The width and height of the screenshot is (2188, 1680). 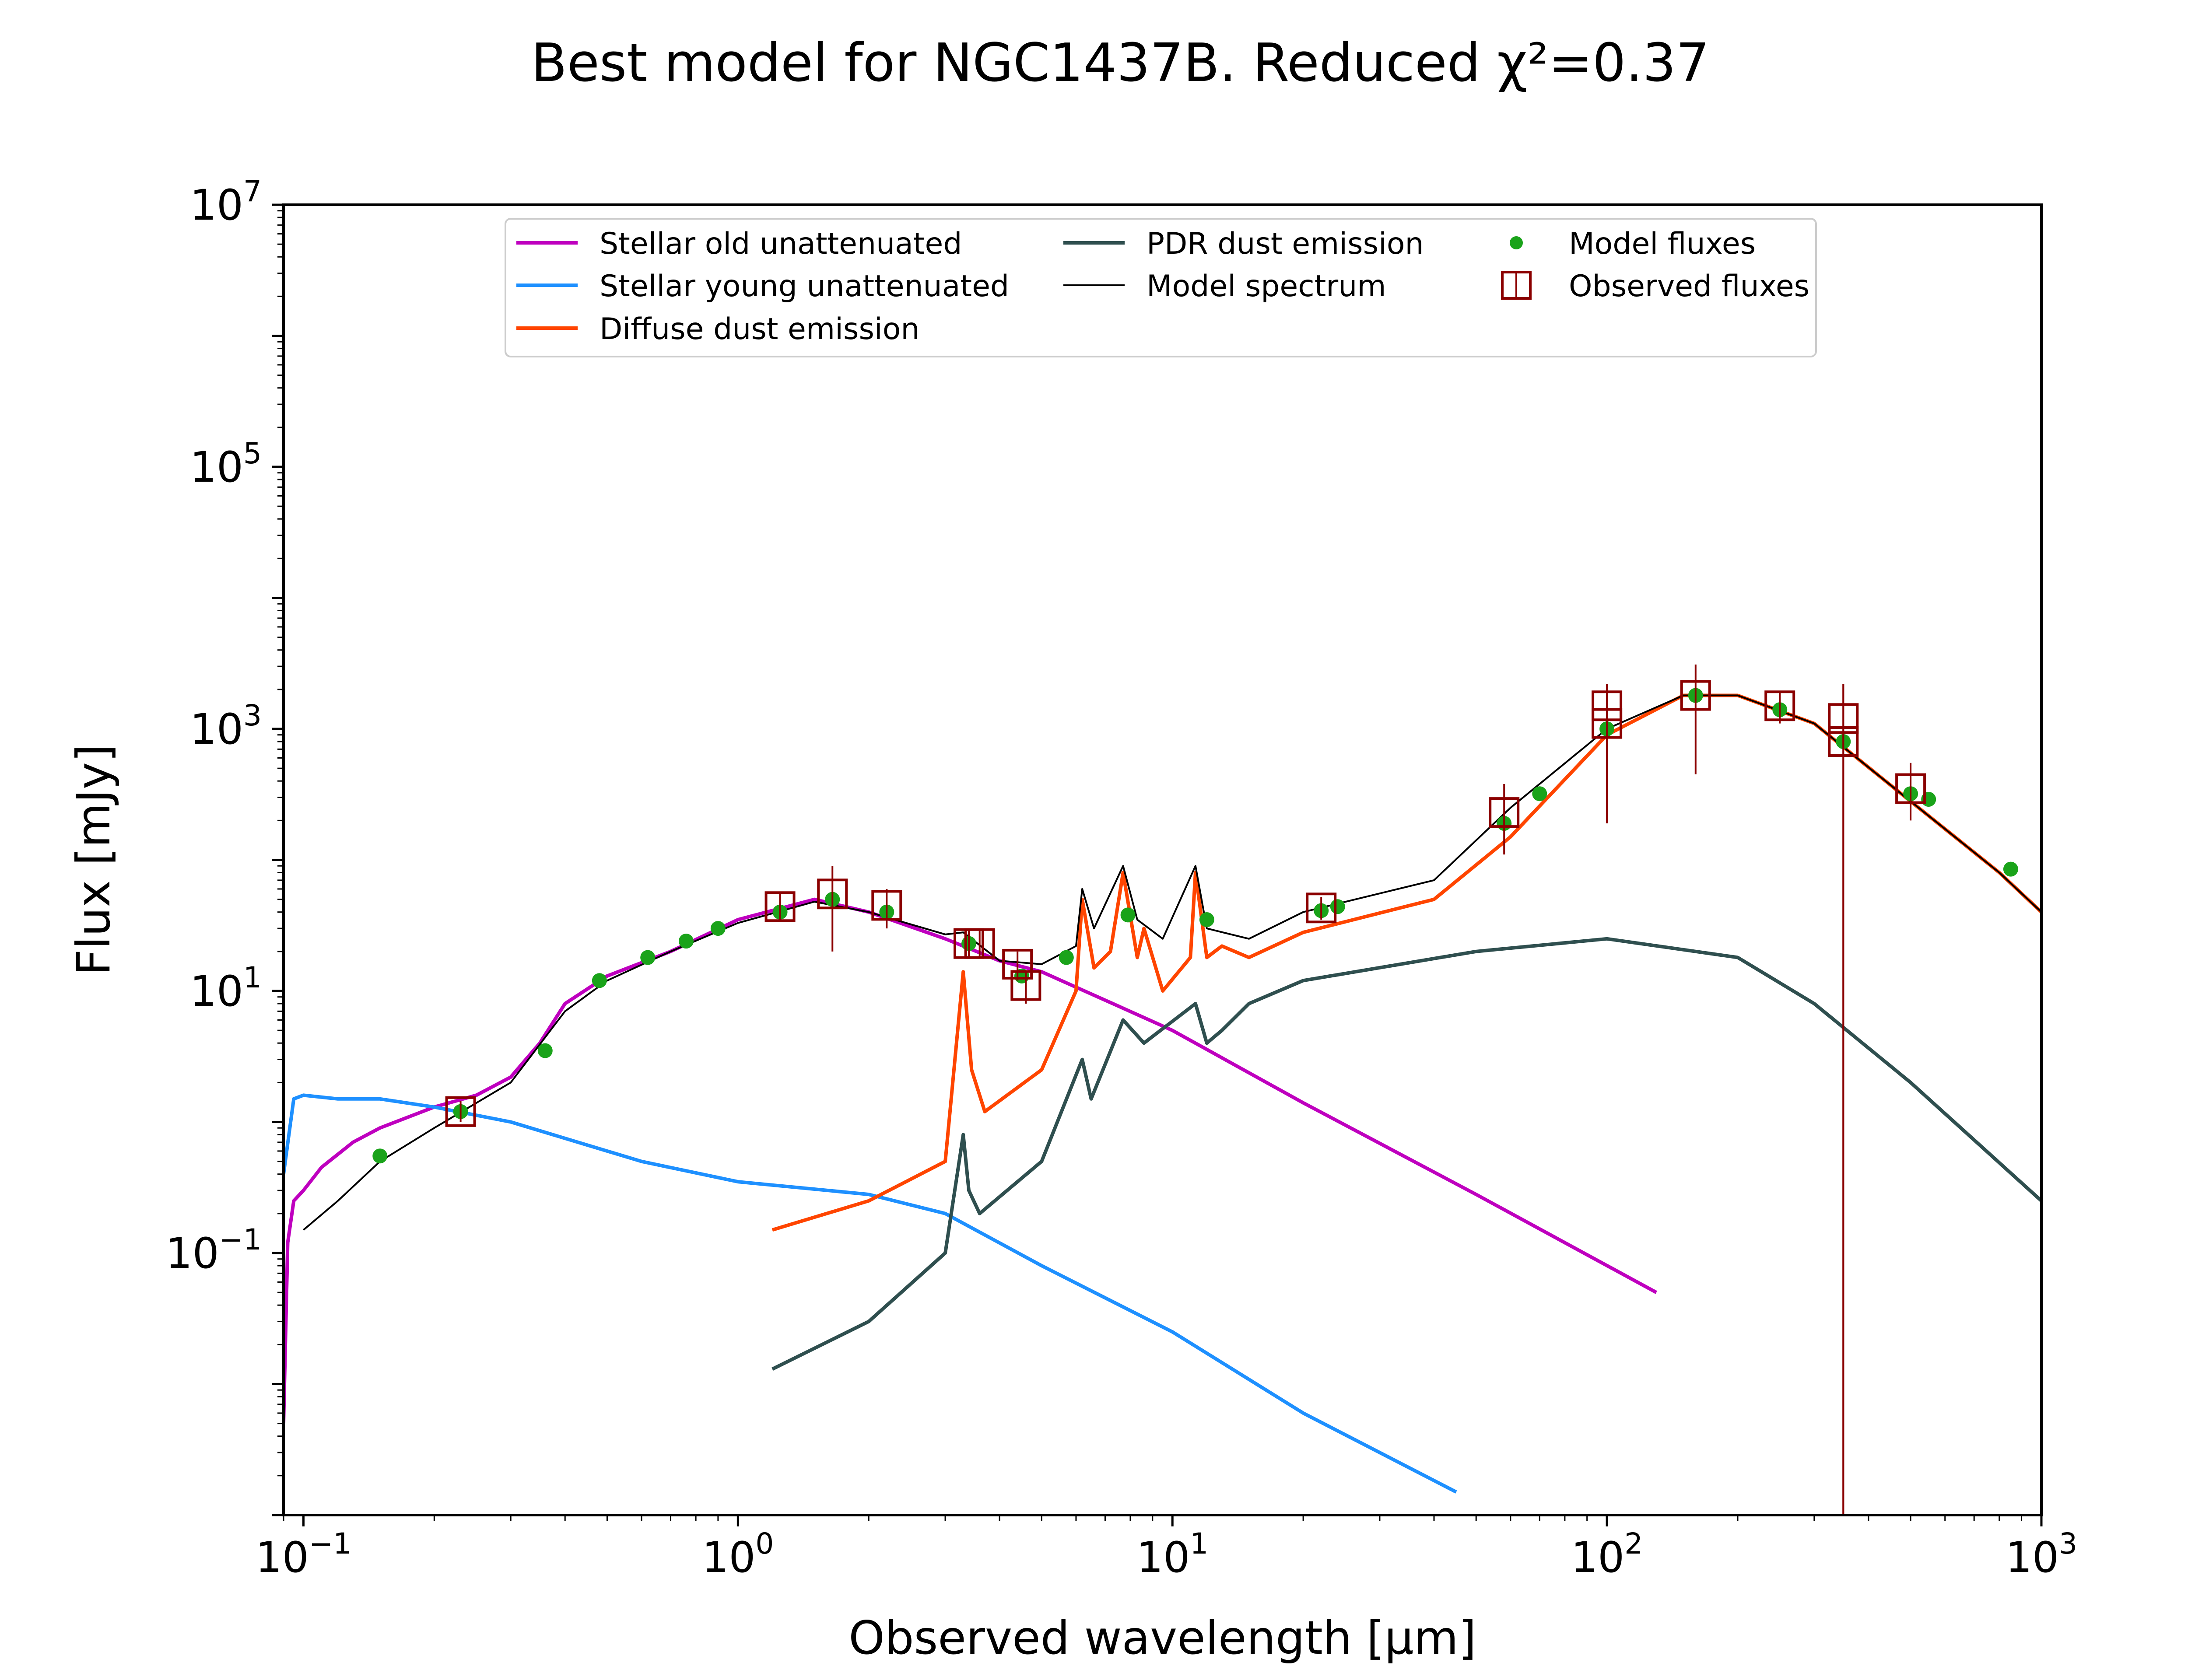 I want to click on x-axis-ticks: 10⁻¹ 10⁰ 10¹ 10² 10³, so click(x=1166, y=1548).